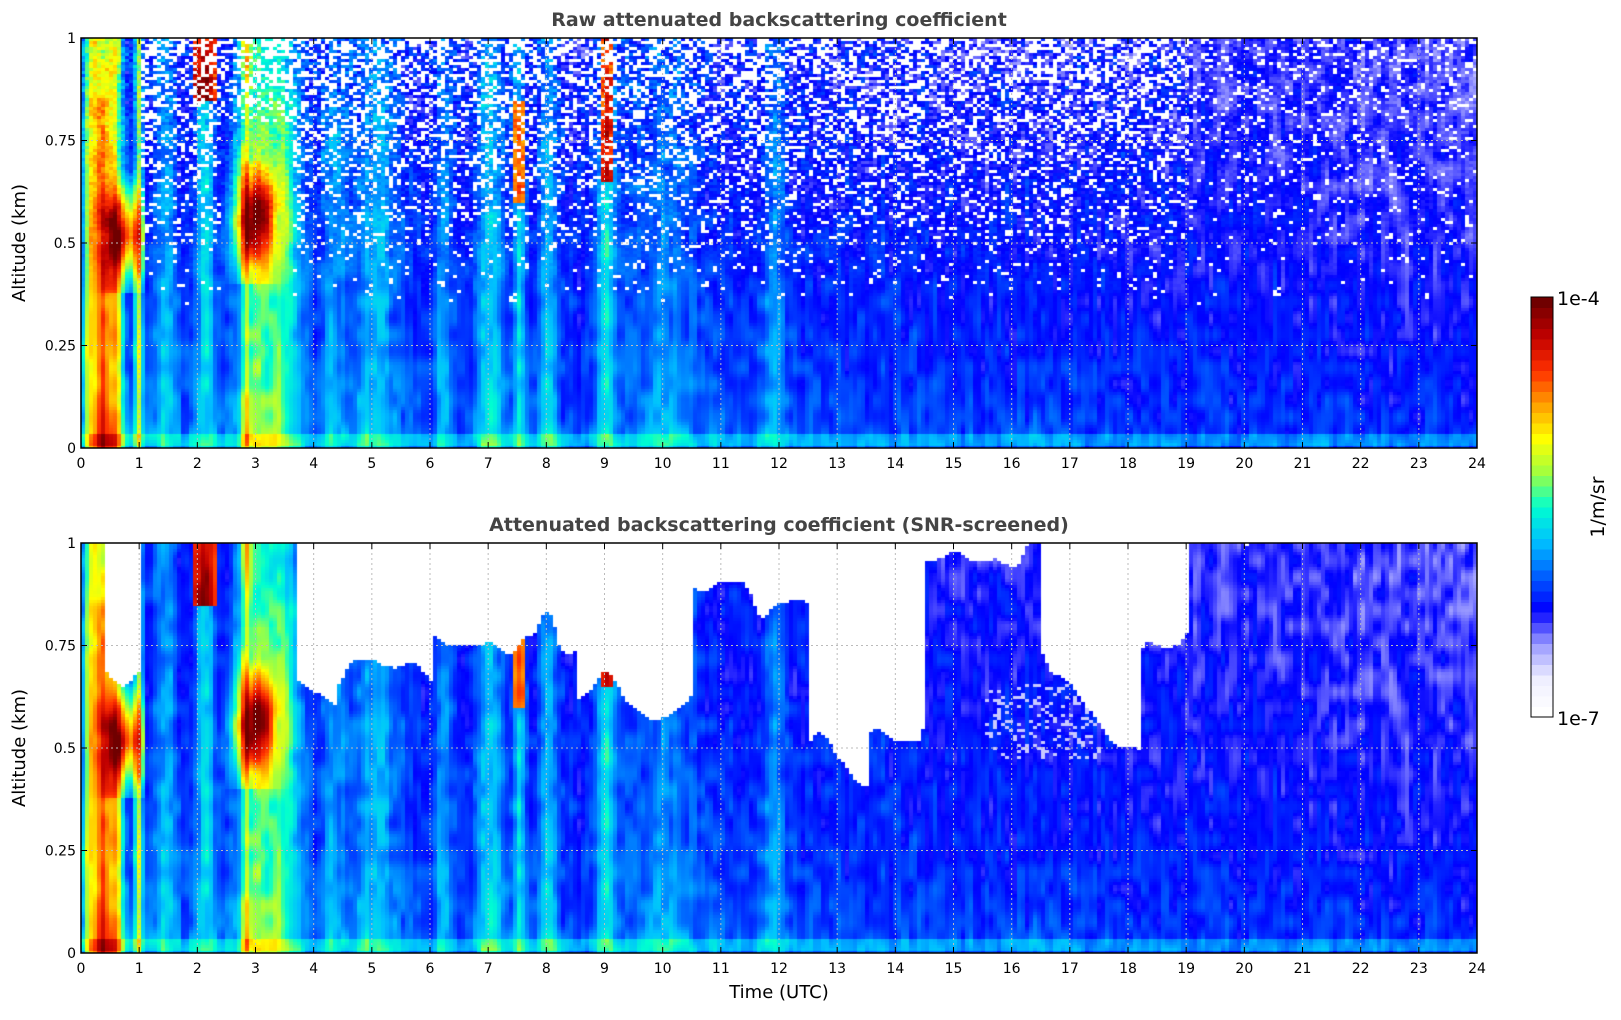 The width and height of the screenshot is (1621, 1020). Describe the element at coordinates (1598, 506) in the screenshot. I see `colorbar-unit-label: 1/m/sr` at that location.